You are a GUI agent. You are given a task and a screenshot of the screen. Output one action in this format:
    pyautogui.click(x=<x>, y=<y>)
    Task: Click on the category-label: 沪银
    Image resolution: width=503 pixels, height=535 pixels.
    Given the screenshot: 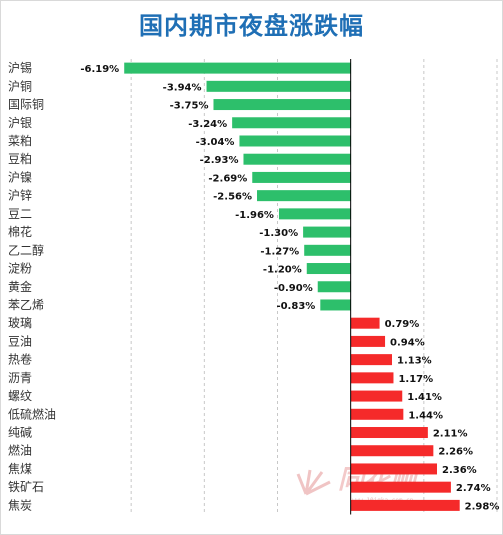 What is the action you would take?
    pyautogui.click(x=20, y=123)
    